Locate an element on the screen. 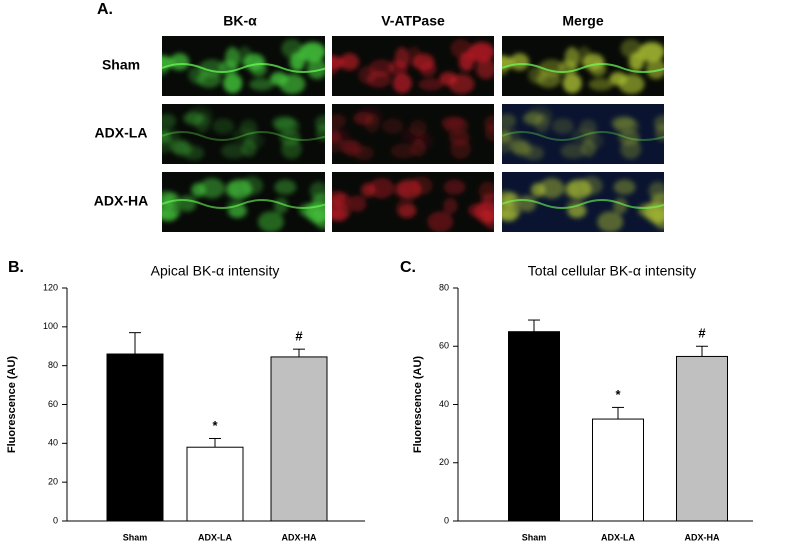  y-axis-label: Fluorescence (AU) is located at coordinates (12, 405).